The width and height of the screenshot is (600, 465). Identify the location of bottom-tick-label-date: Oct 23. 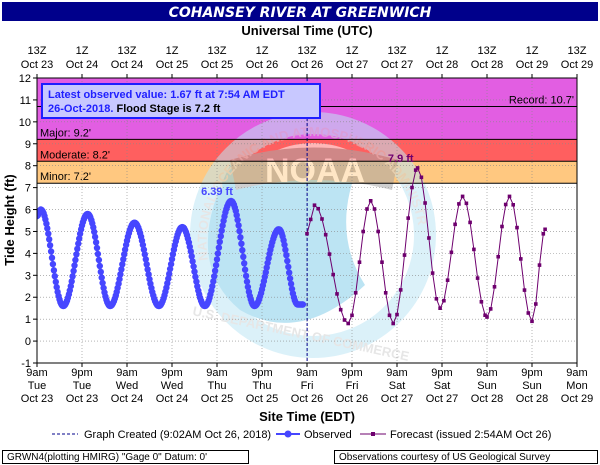
(82, 399).